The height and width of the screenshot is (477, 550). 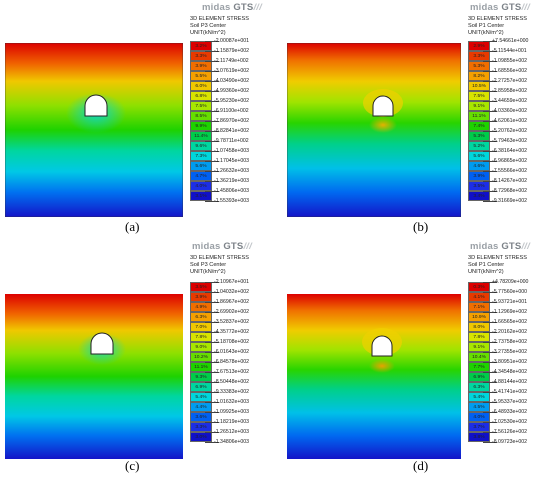 I want to click on legend-swatch: 4.5%, so click(x=479, y=407).